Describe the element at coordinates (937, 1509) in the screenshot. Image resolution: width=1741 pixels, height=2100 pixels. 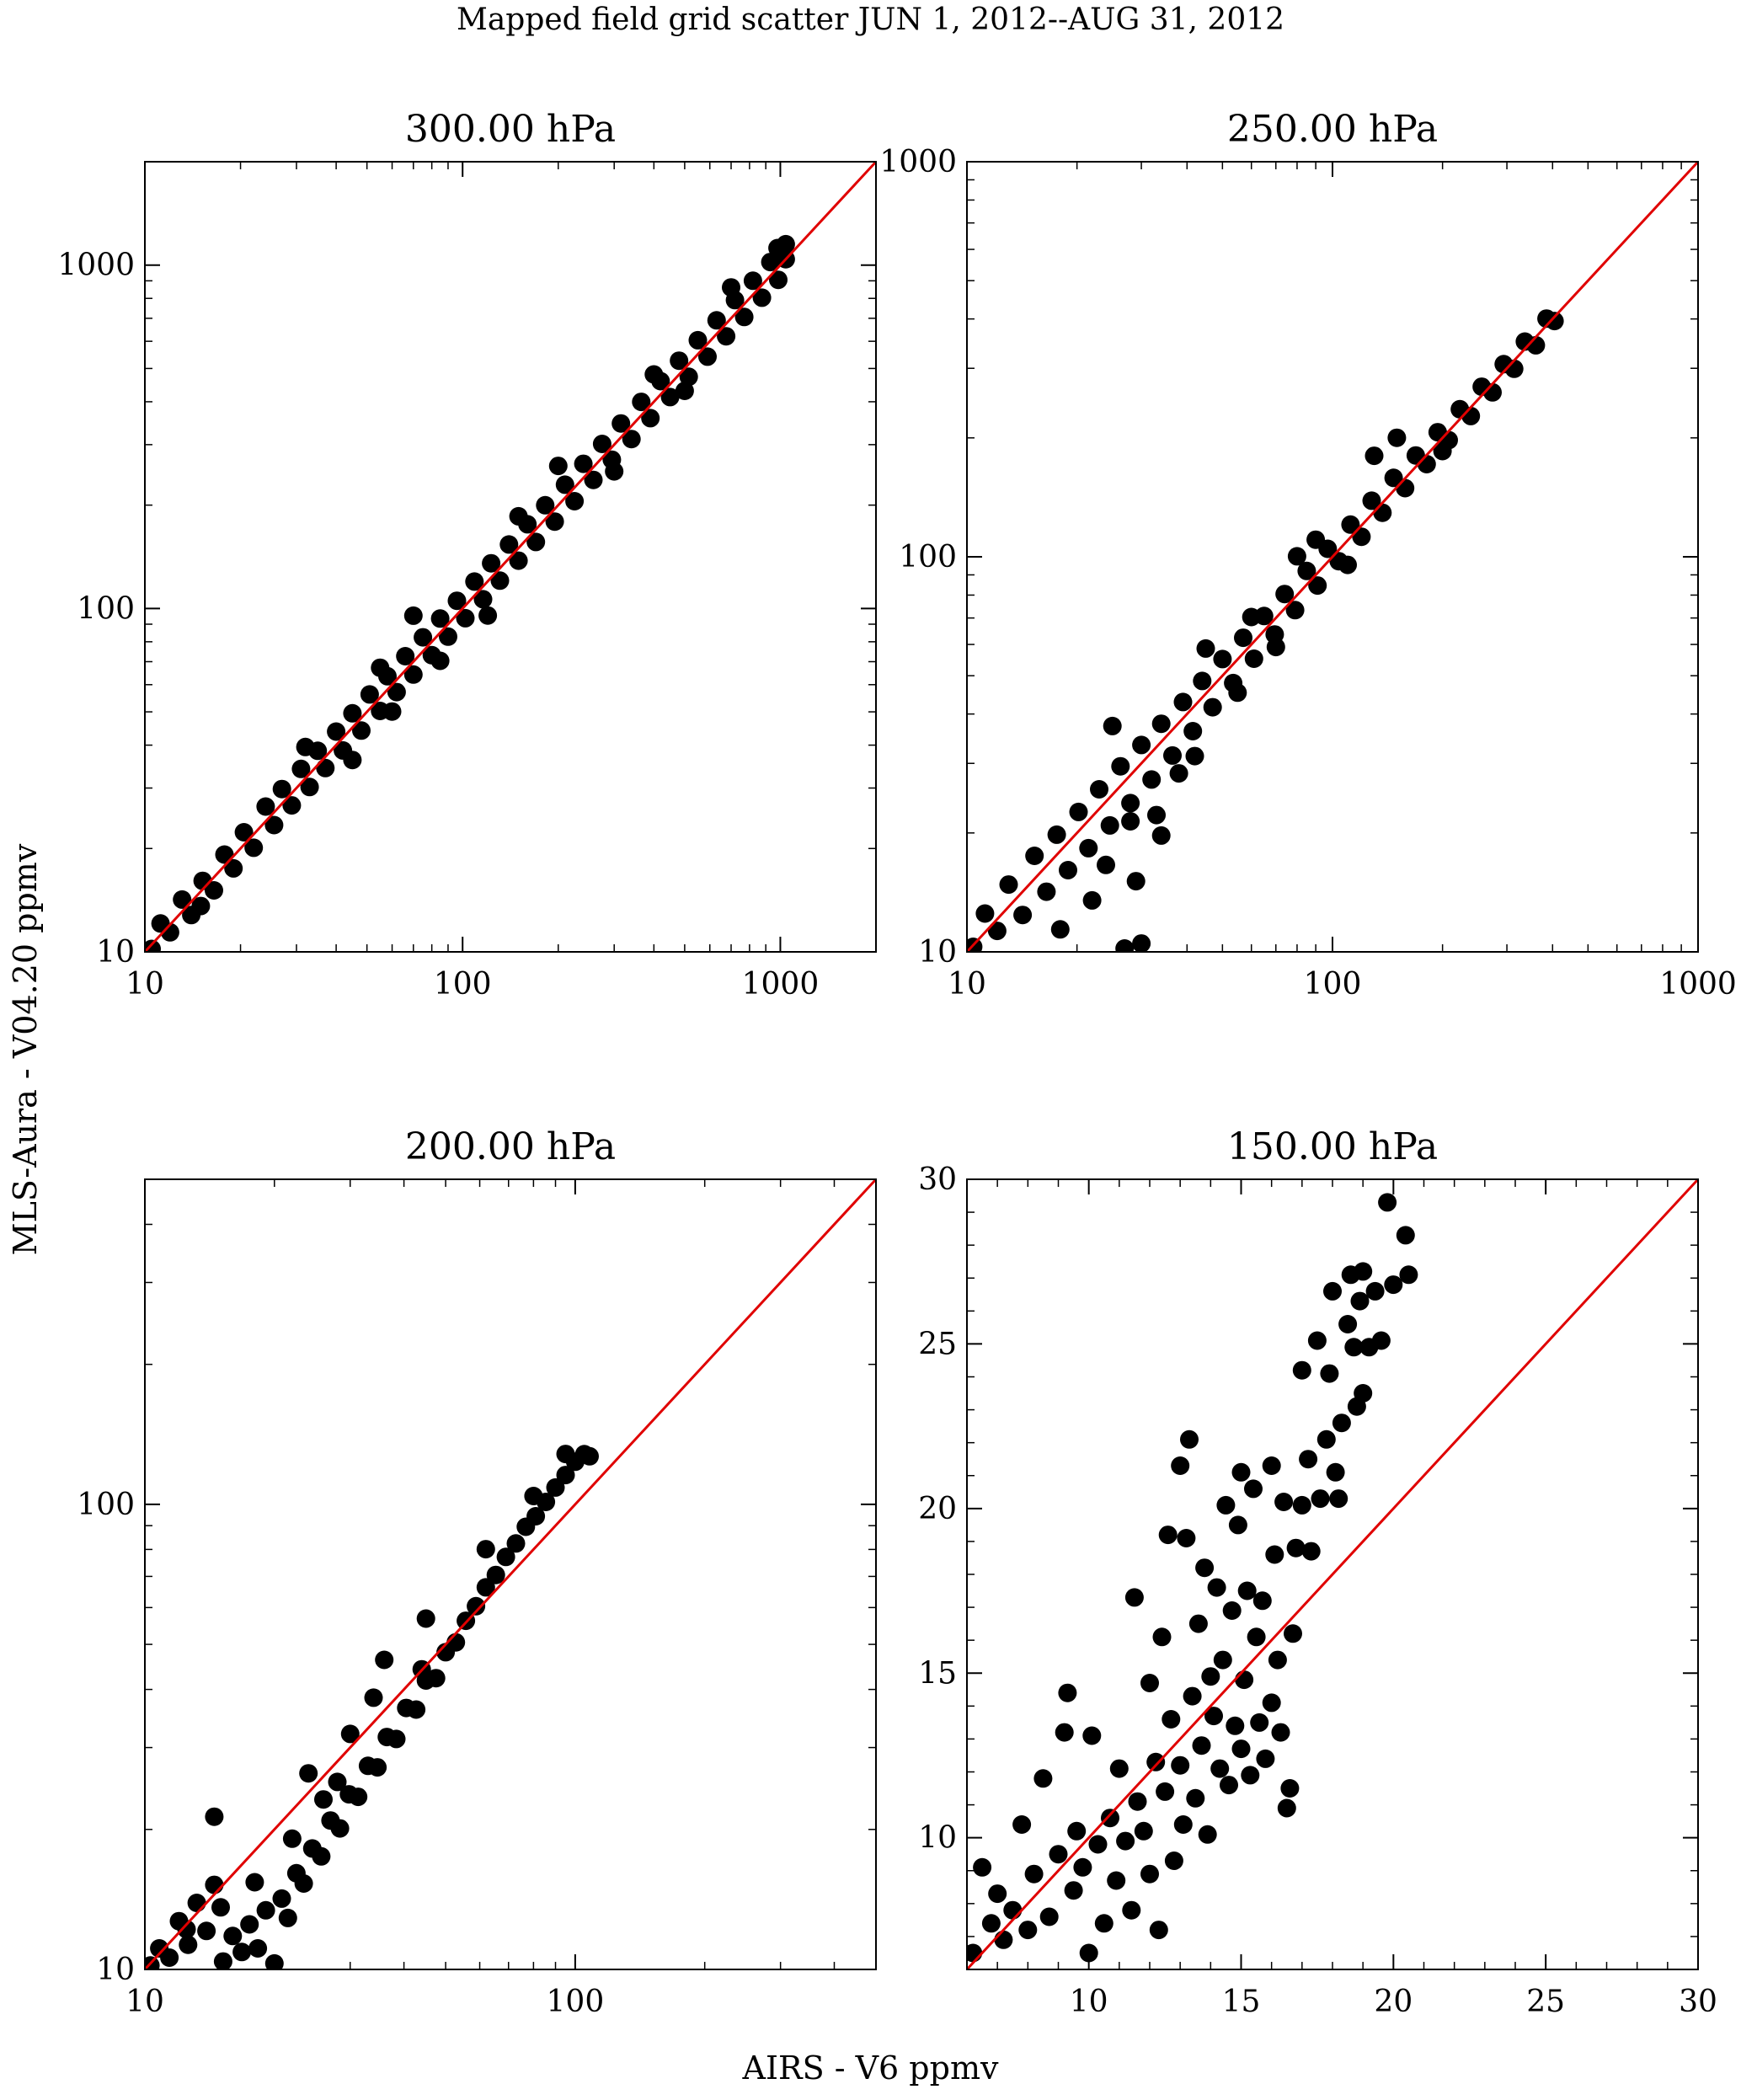
I see `y-tick-label: 20` at that location.